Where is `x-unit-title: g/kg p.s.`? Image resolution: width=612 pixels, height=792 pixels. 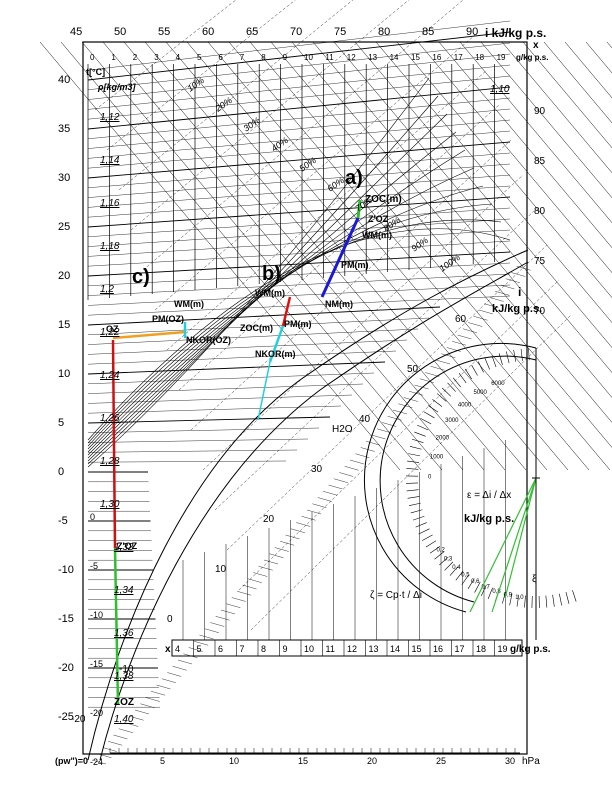
x-unit-title: g/kg p.s. is located at coordinates (532, 57).